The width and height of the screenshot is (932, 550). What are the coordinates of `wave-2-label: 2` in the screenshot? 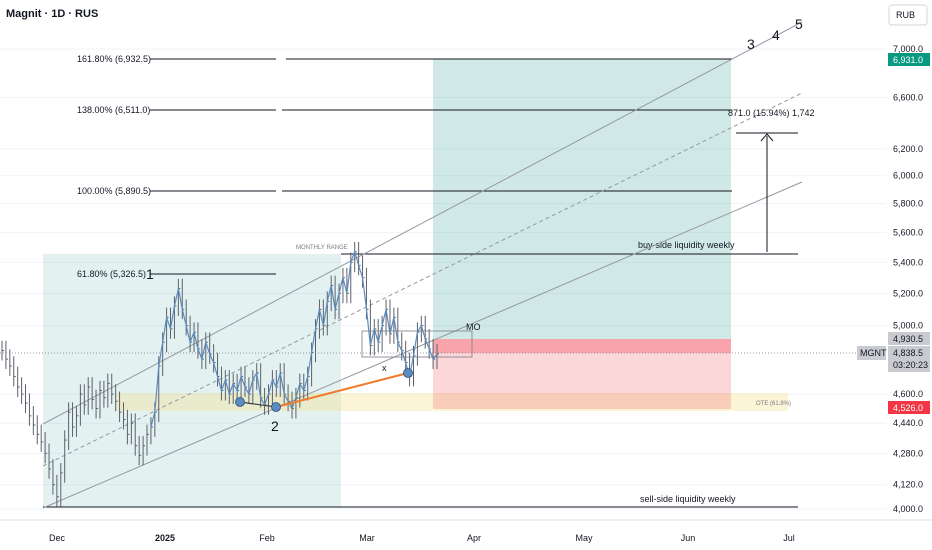 It's located at (275, 426).